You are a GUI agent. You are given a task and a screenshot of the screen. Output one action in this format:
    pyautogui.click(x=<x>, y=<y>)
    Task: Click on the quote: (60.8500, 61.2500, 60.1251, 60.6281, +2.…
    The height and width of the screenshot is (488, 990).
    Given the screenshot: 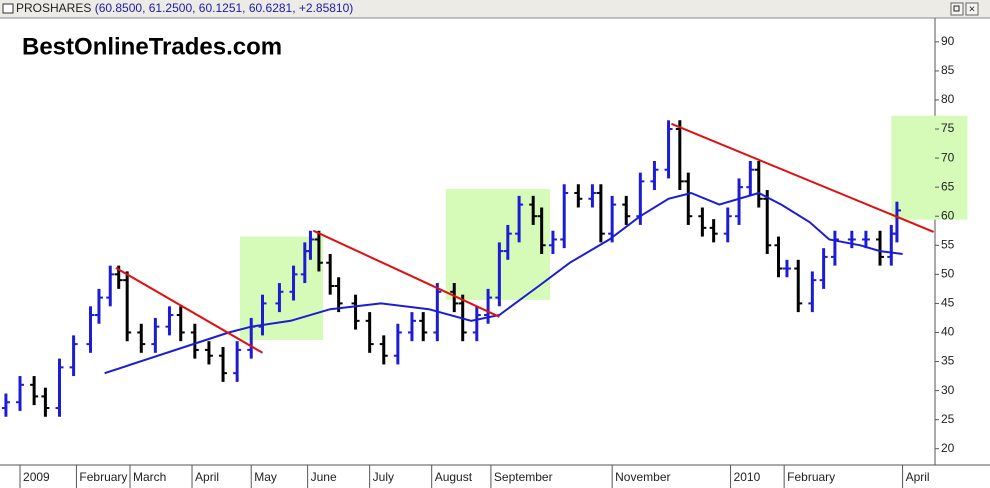 What is the action you would take?
    pyautogui.click(x=224, y=8)
    